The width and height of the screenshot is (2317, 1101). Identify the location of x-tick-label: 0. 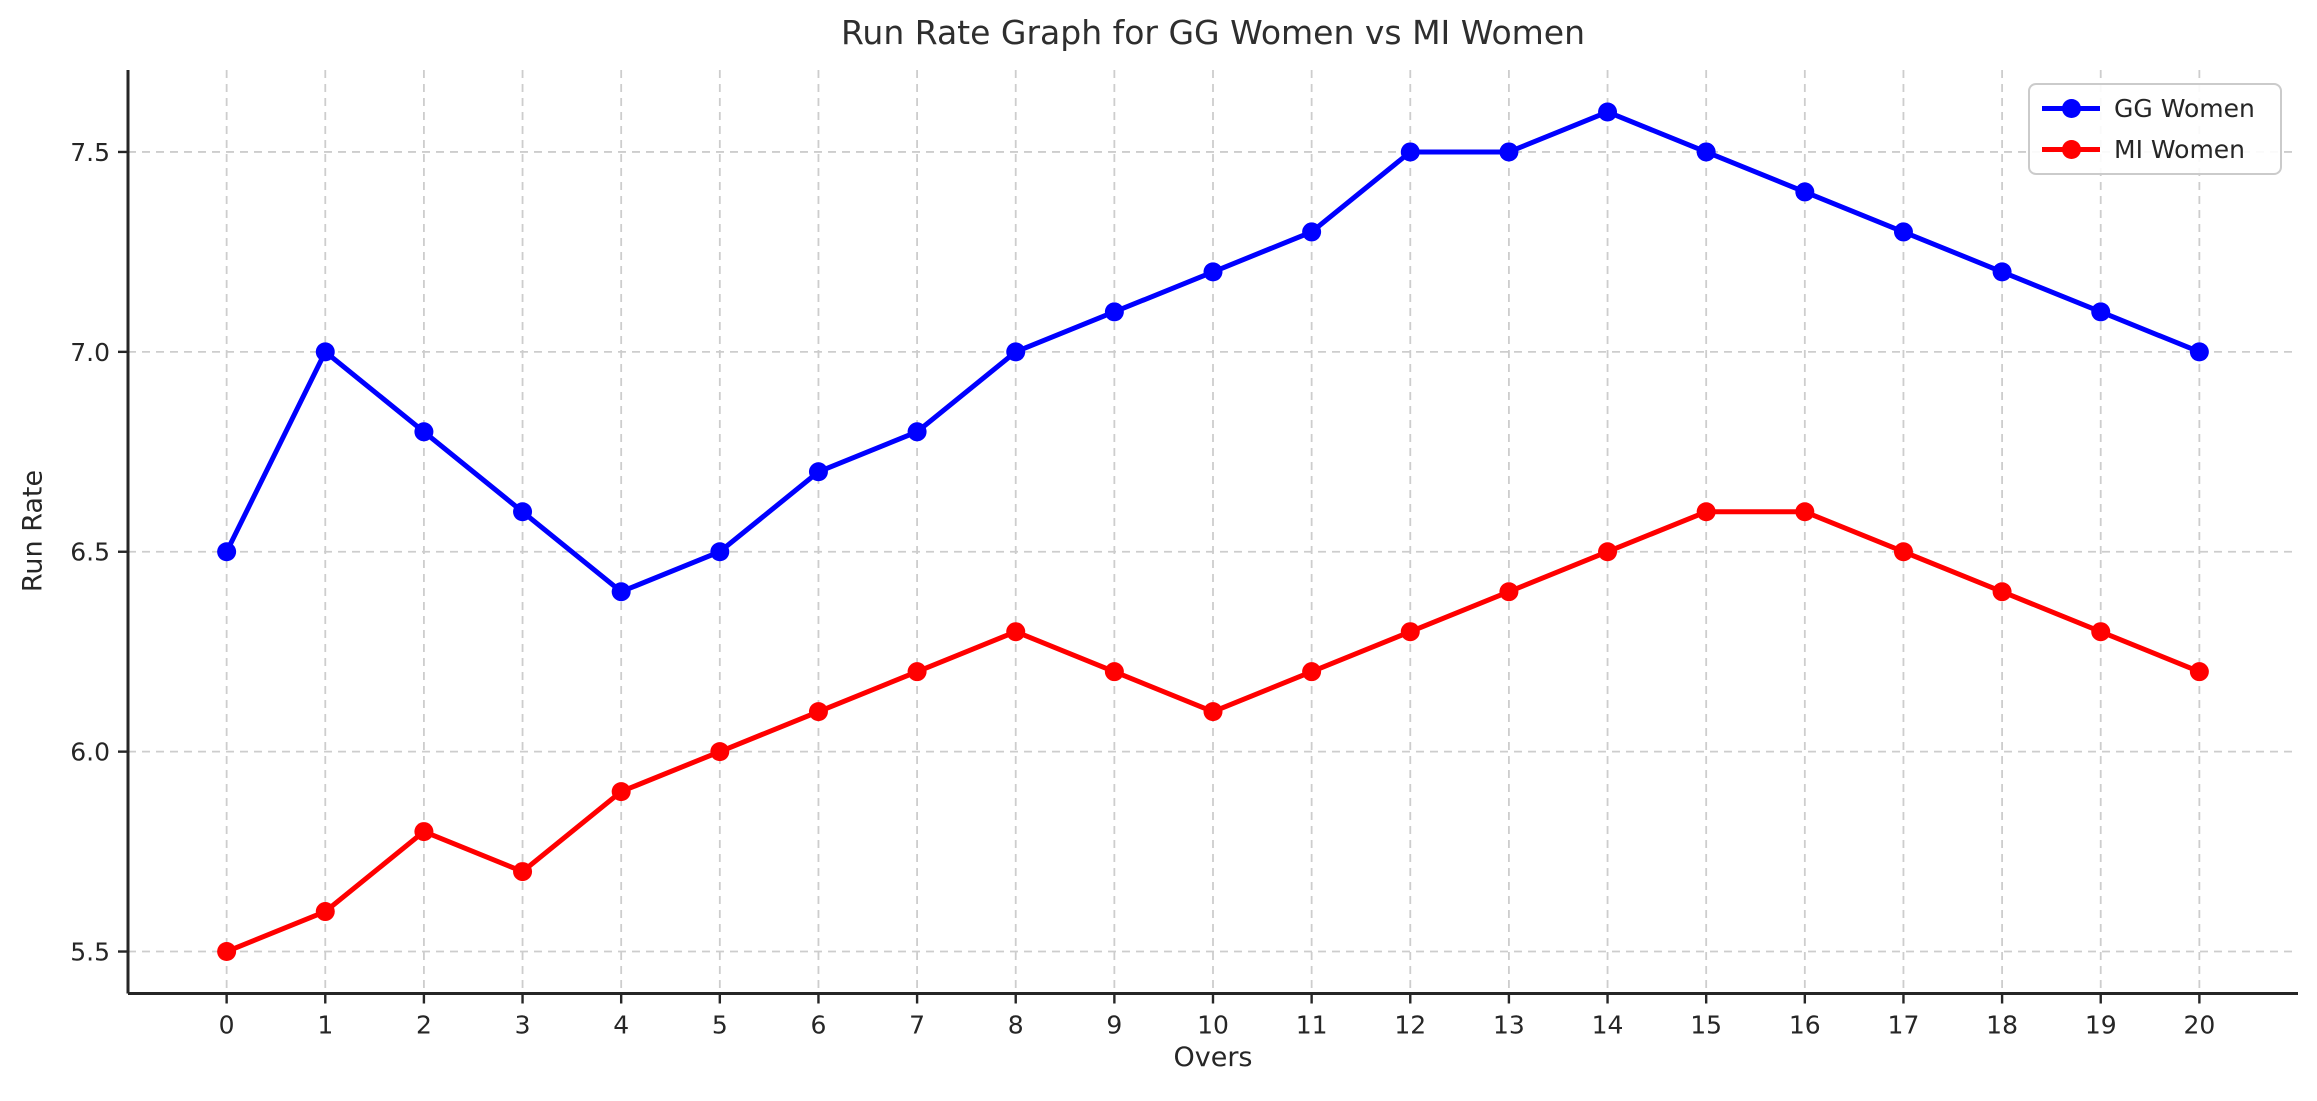
(227, 1025).